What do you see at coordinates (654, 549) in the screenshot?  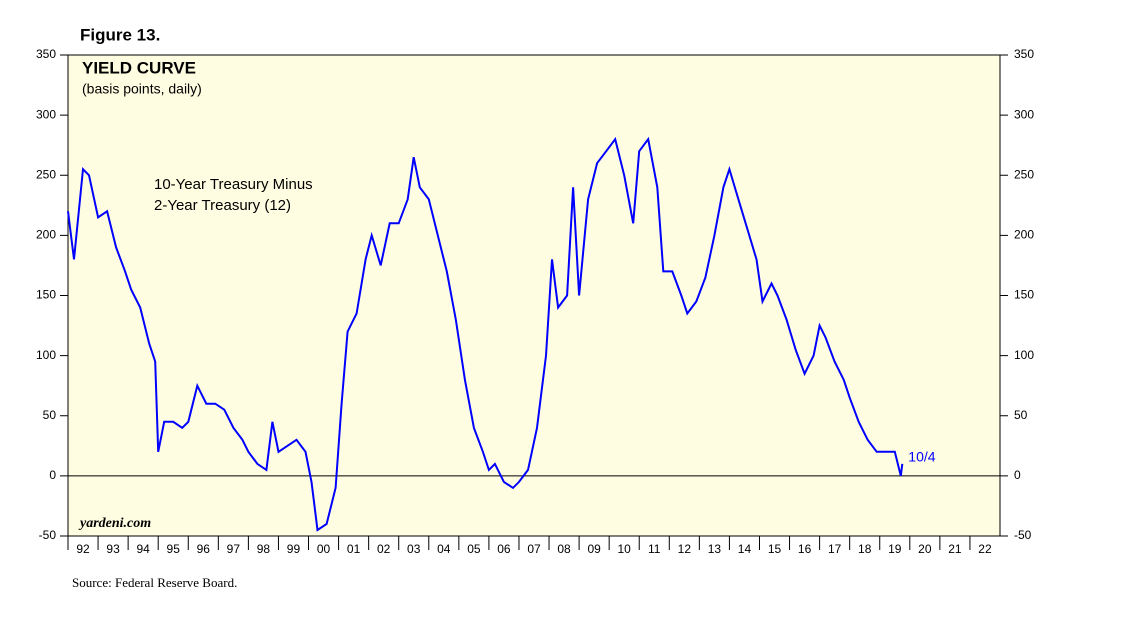 I see `x-tick-label: 11` at bounding box center [654, 549].